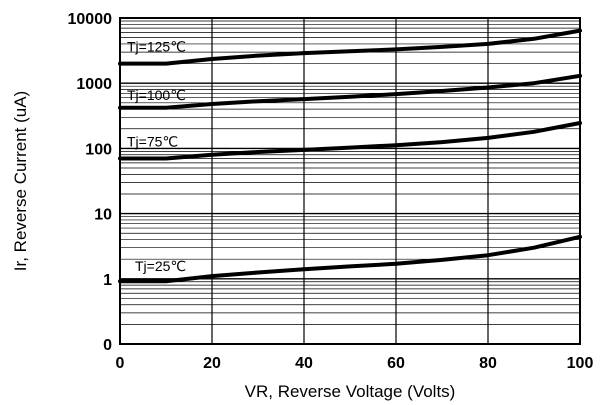 The image size is (606, 405). I want to click on x-tick-label: 40, so click(304, 363).